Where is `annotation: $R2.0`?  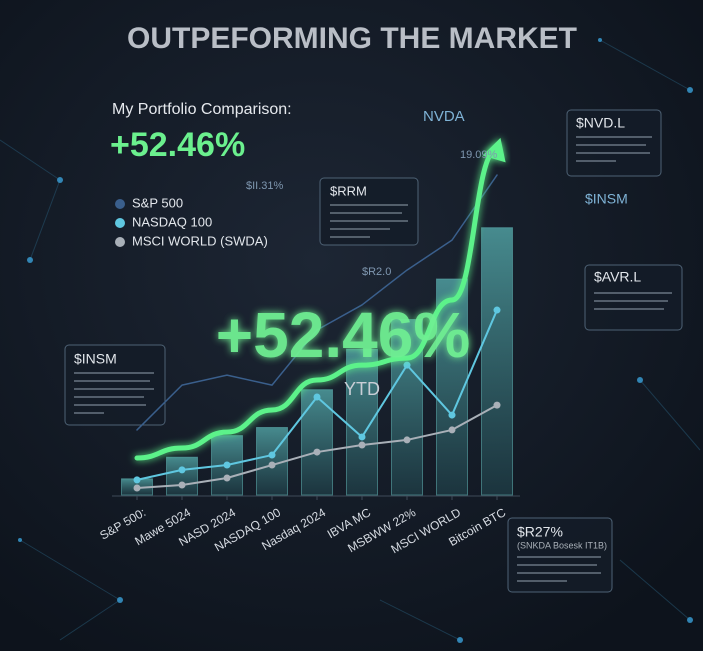 annotation: $R2.0 is located at coordinates (376, 272).